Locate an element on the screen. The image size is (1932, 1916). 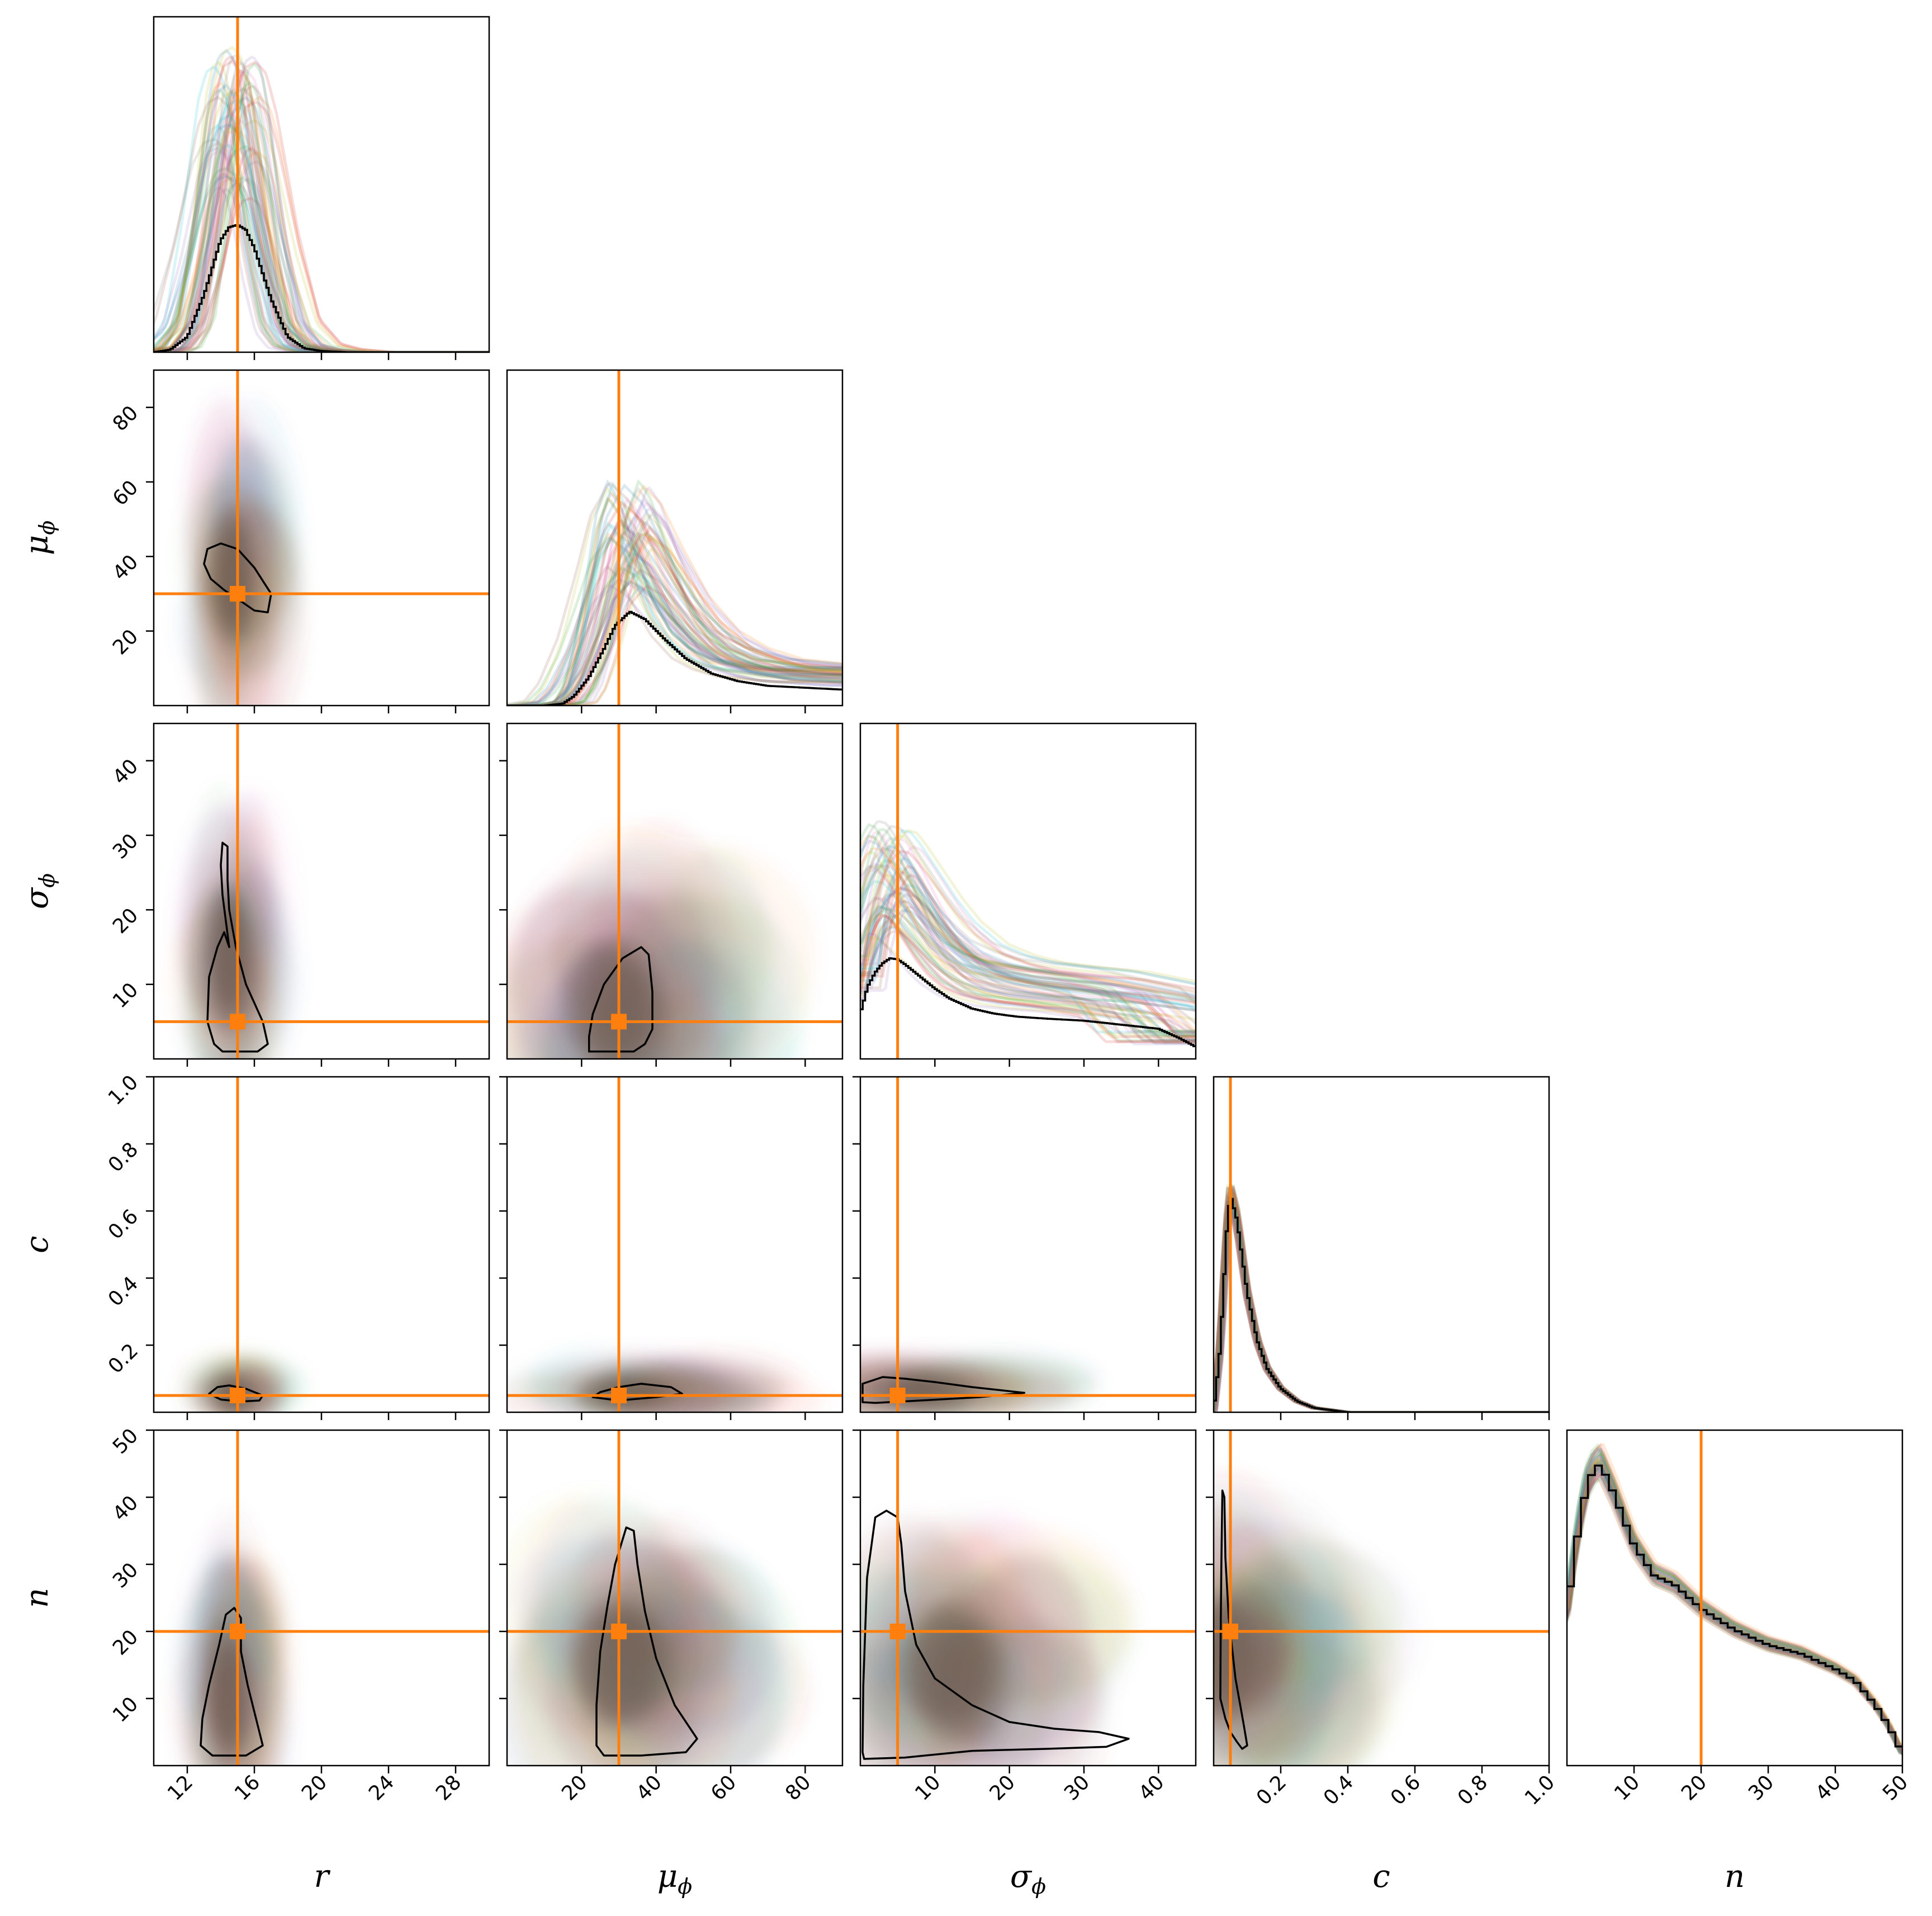
x-tick-label-n: 40 is located at coordinates (1828, 1788).